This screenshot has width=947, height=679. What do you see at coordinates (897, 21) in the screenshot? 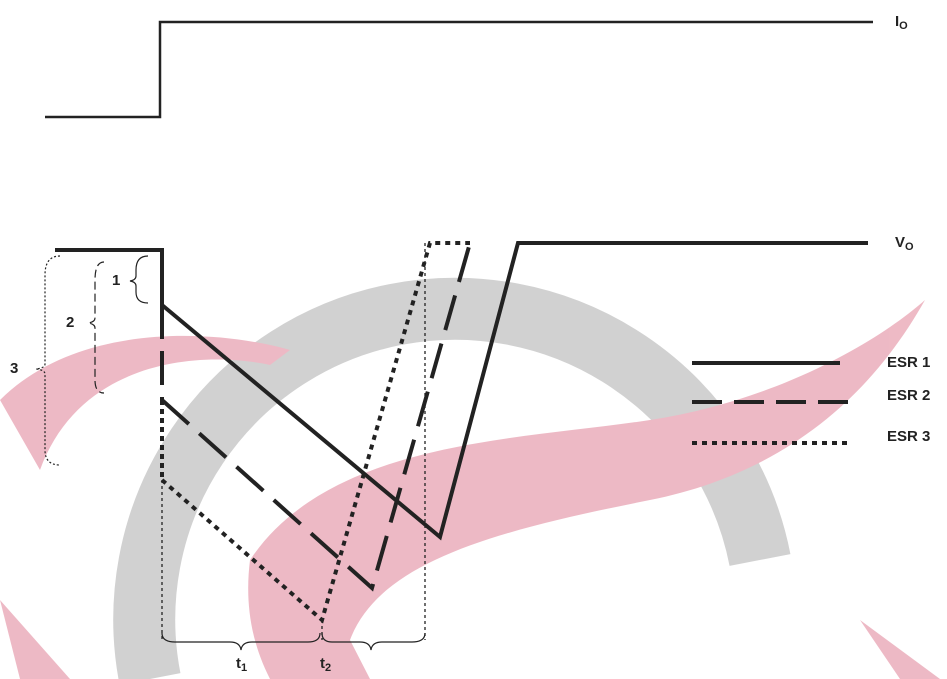
I see `label-main: I` at bounding box center [897, 21].